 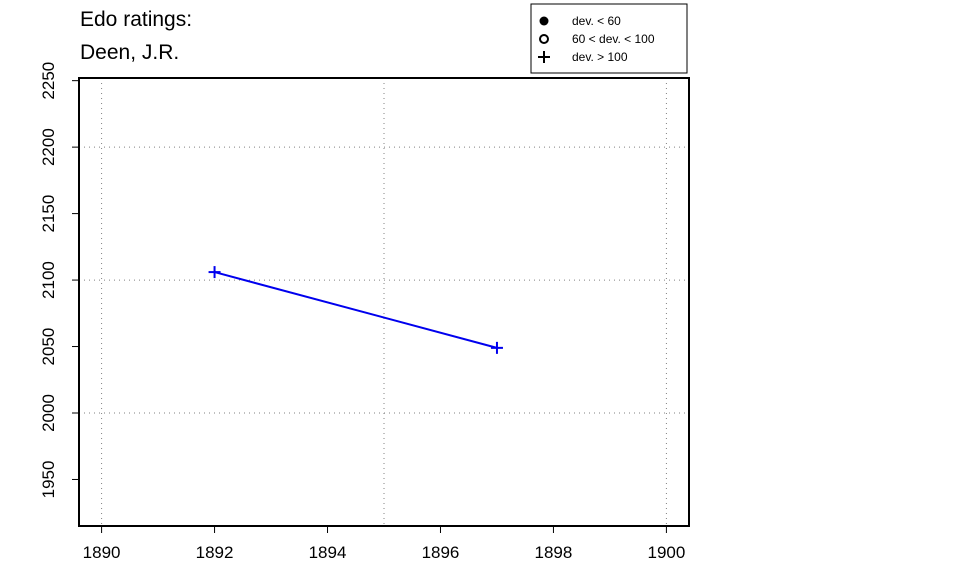 I want to click on series-layer, so click(x=355, y=310).